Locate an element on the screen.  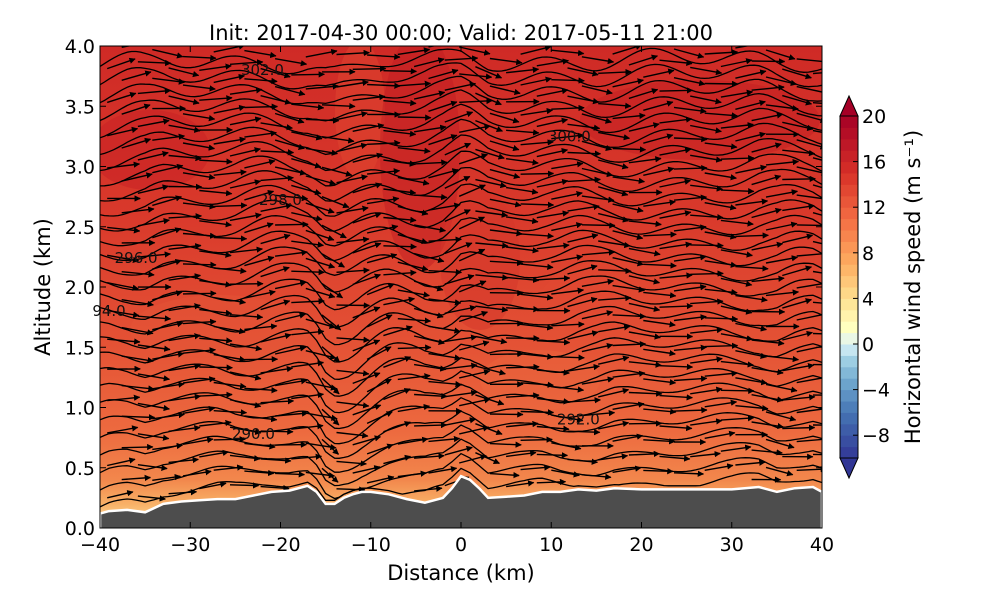
colorbar-tick-label: 20 is located at coordinates (874, 117).